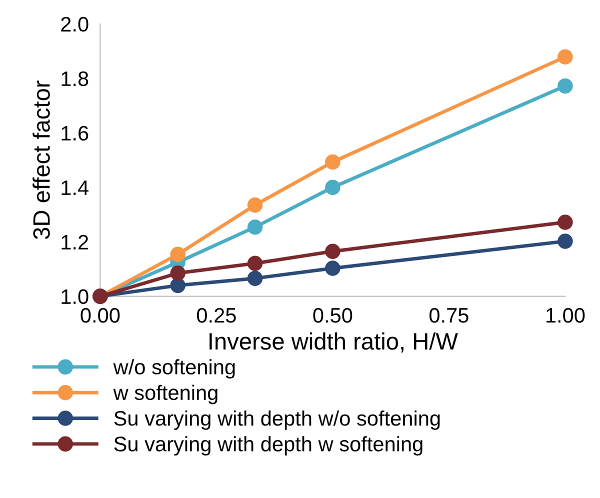 The height and width of the screenshot is (498, 600). Describe the element at coordinates (216, 315) in the screenshot. I see `x-tick-label: 0.25` at that location.